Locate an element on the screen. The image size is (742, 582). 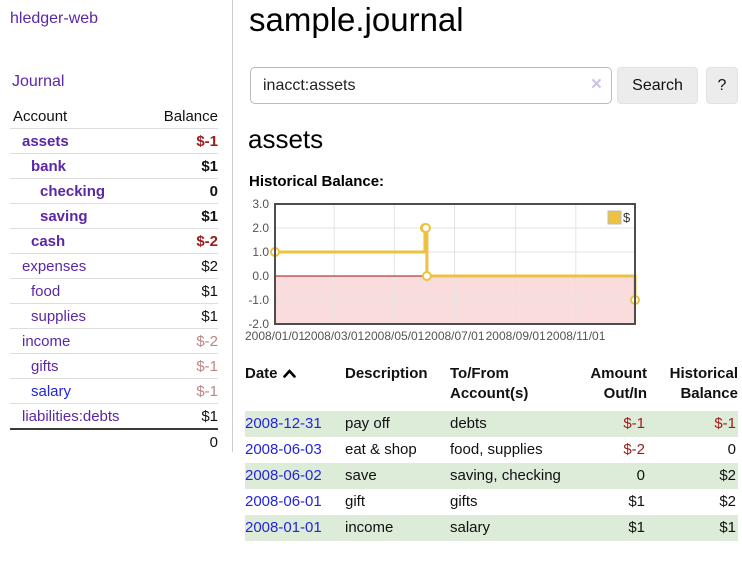
account-link-salary: salary is located at coordinates (51, 391).